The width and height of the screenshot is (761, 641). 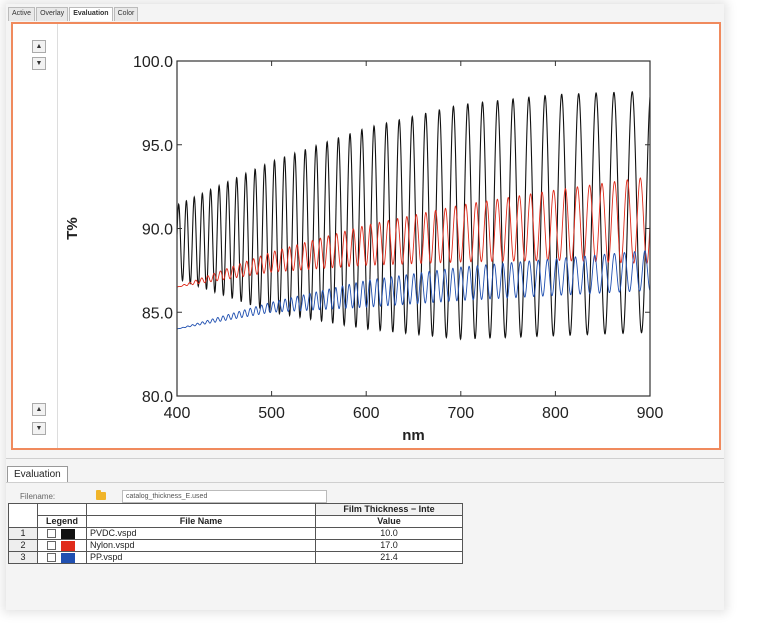 What do you see at coordinates (650, 413) in the screenshot?
I see `x-tick-label: 900` at bounding box center [650, 413].